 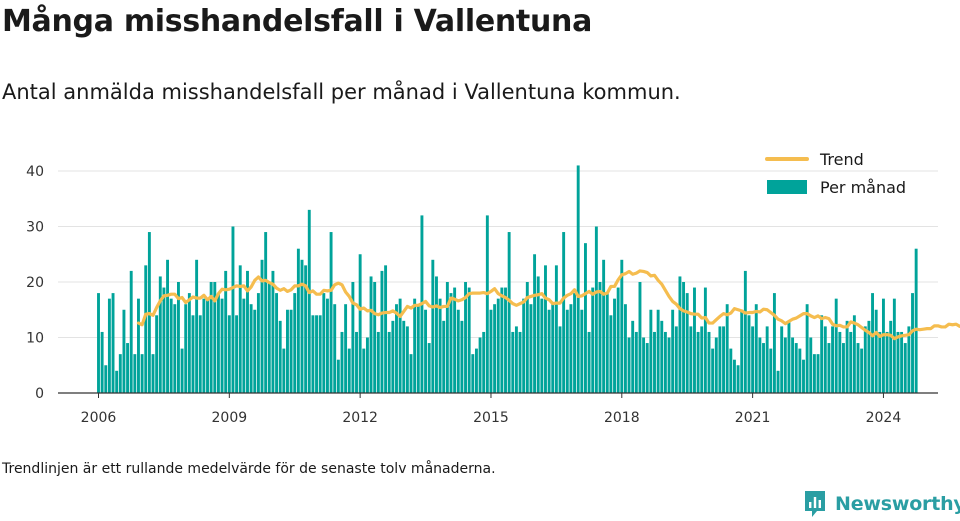 I want to click on legend-trend-label: Trend, so click(x=841, y=159).